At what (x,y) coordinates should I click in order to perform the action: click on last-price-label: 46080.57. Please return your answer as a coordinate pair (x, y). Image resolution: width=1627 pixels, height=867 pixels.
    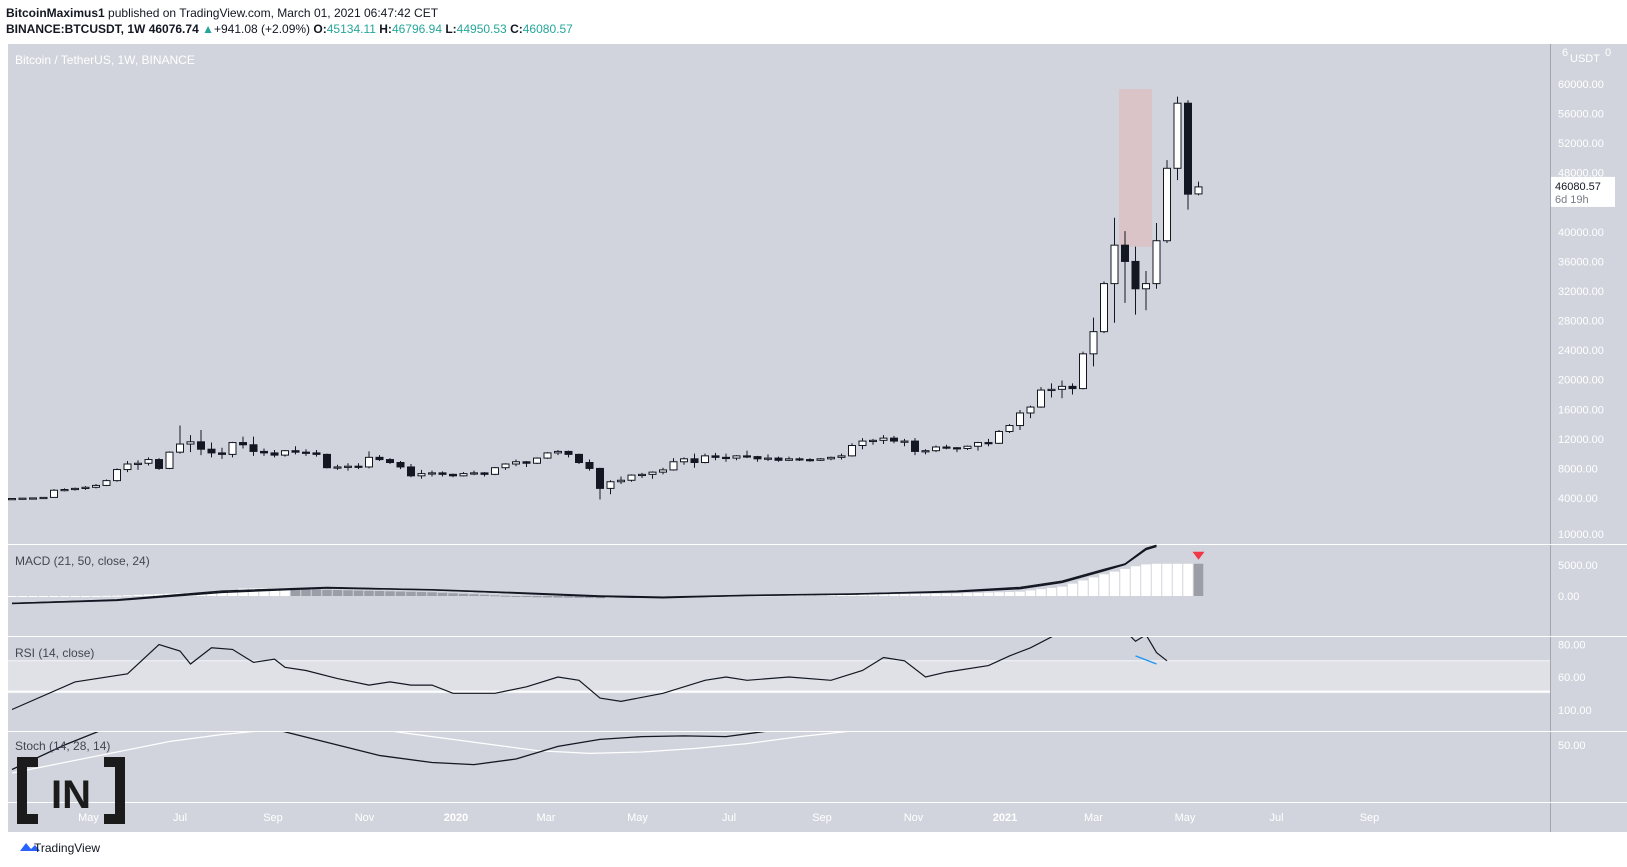
    Looking at the image, I should click on (1578, 187).